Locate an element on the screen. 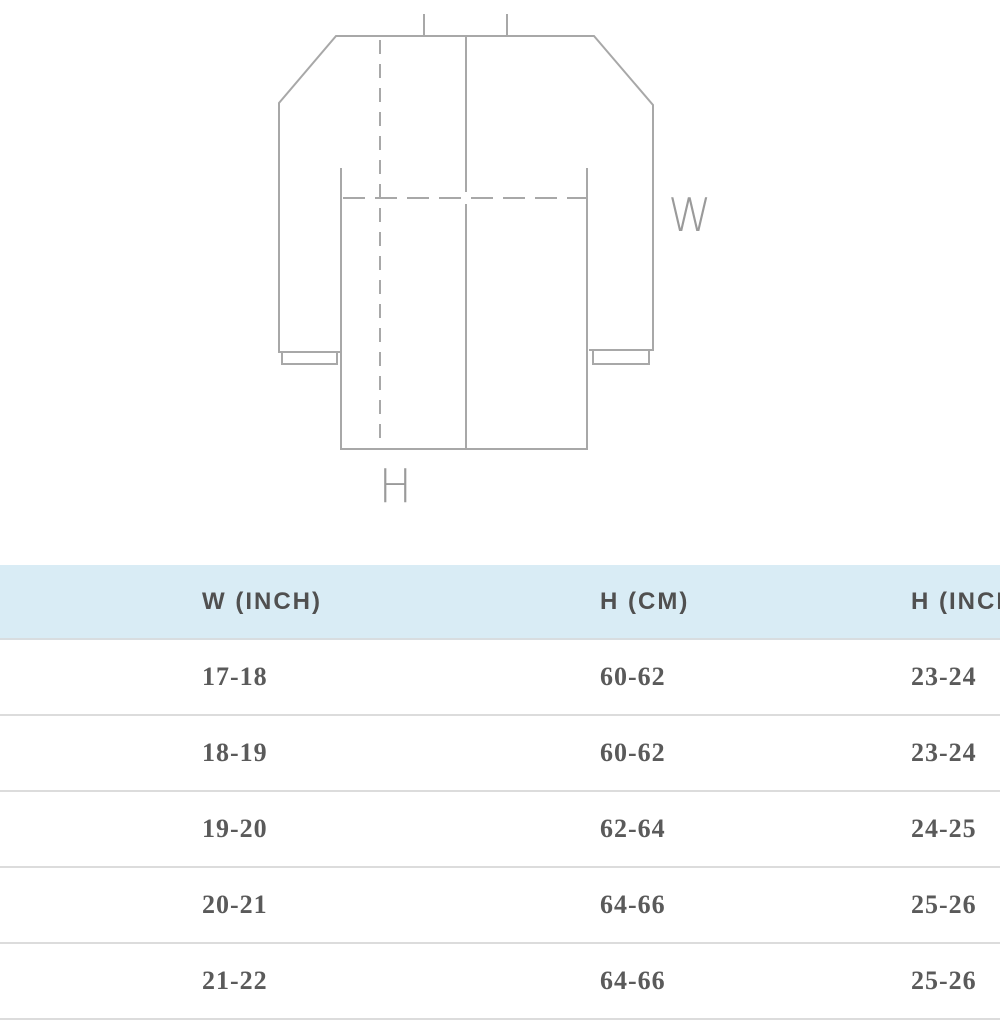  cell-w-inch: 17-18 is located at coordinates (235, 676).